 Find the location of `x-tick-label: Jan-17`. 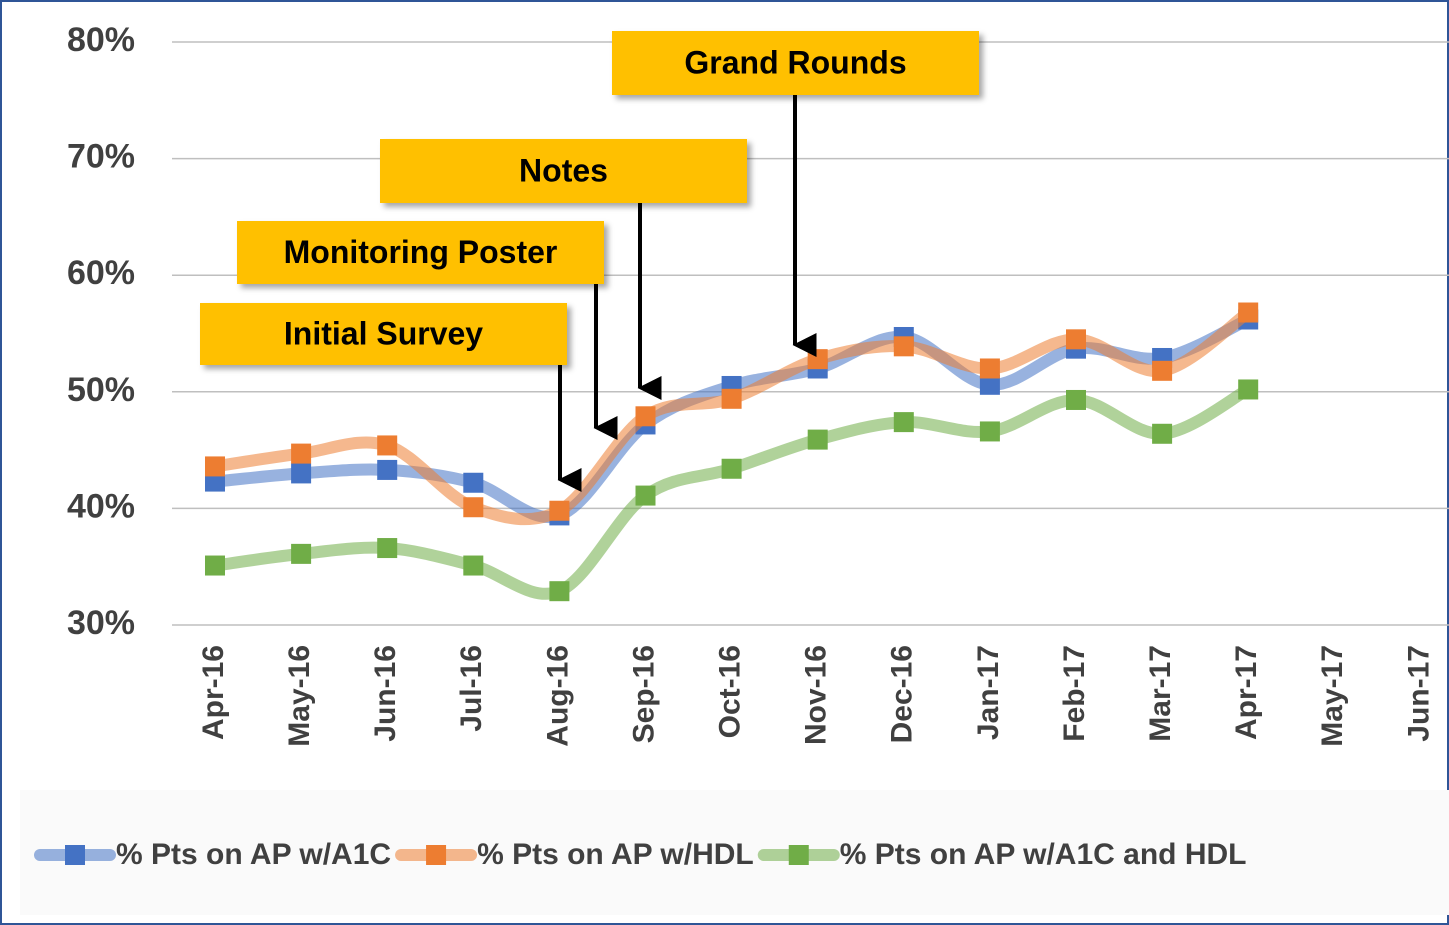

x-tick-label: Jan-17 is located at coordinates (988, 692).